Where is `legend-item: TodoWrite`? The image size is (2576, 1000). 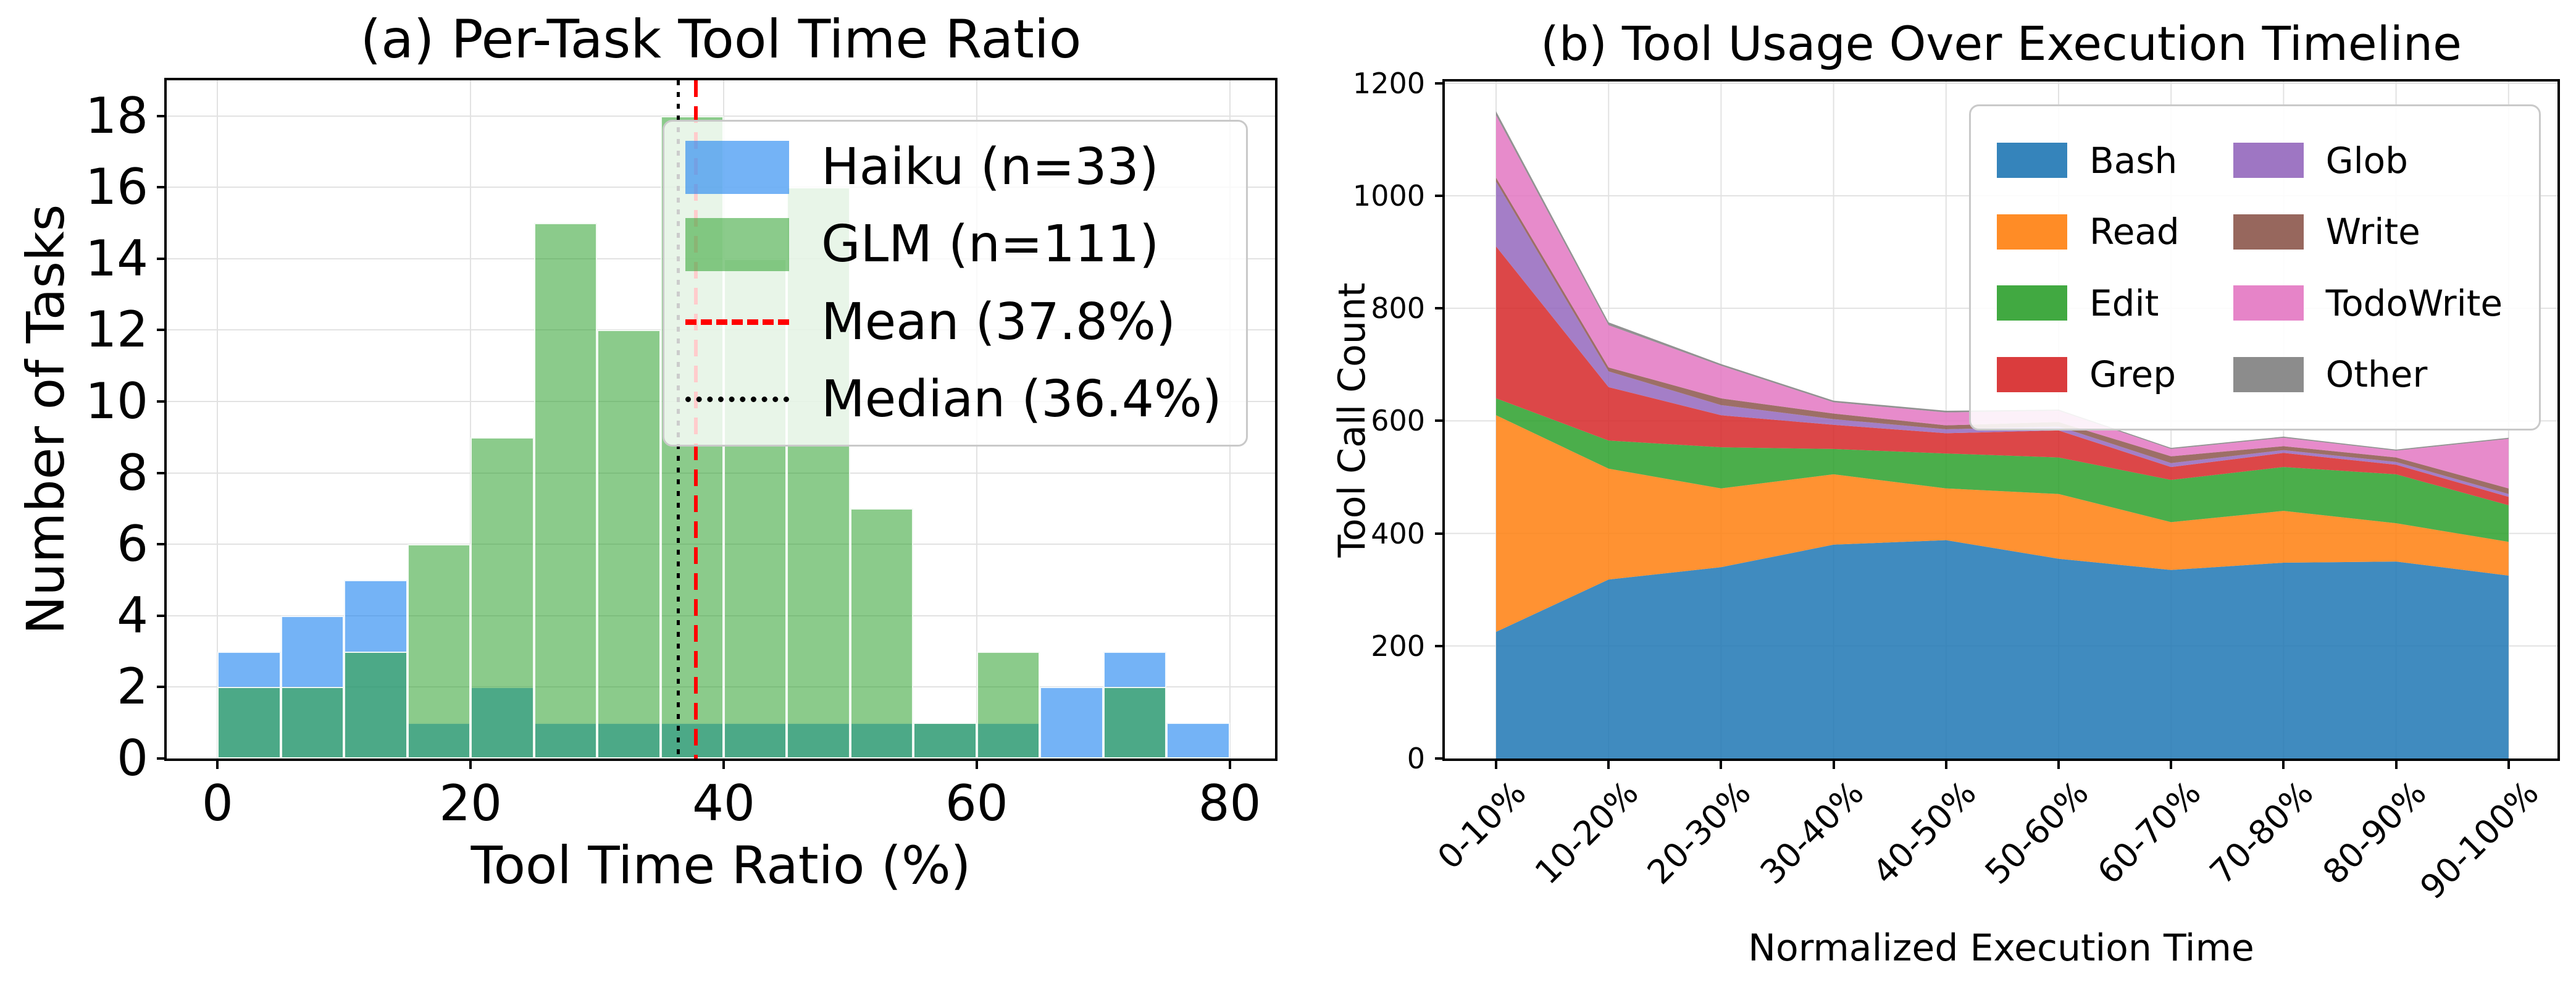
legend-item: TodoWrite is located at coordinates (2373, 303).